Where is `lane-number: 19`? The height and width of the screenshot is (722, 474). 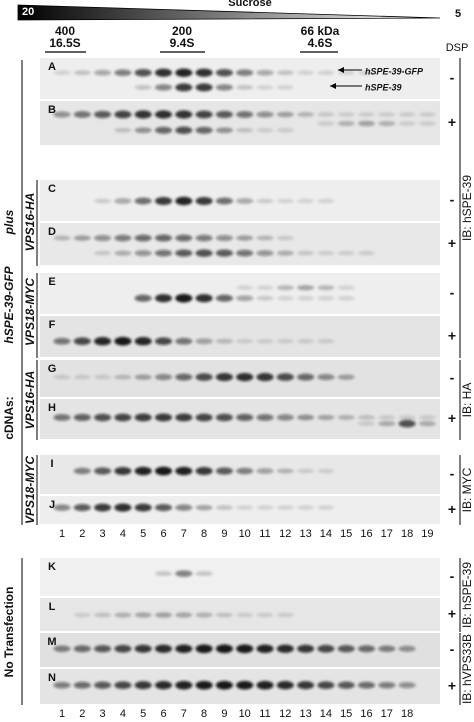
lane-number: 19 is located at coordinates (427, 534).